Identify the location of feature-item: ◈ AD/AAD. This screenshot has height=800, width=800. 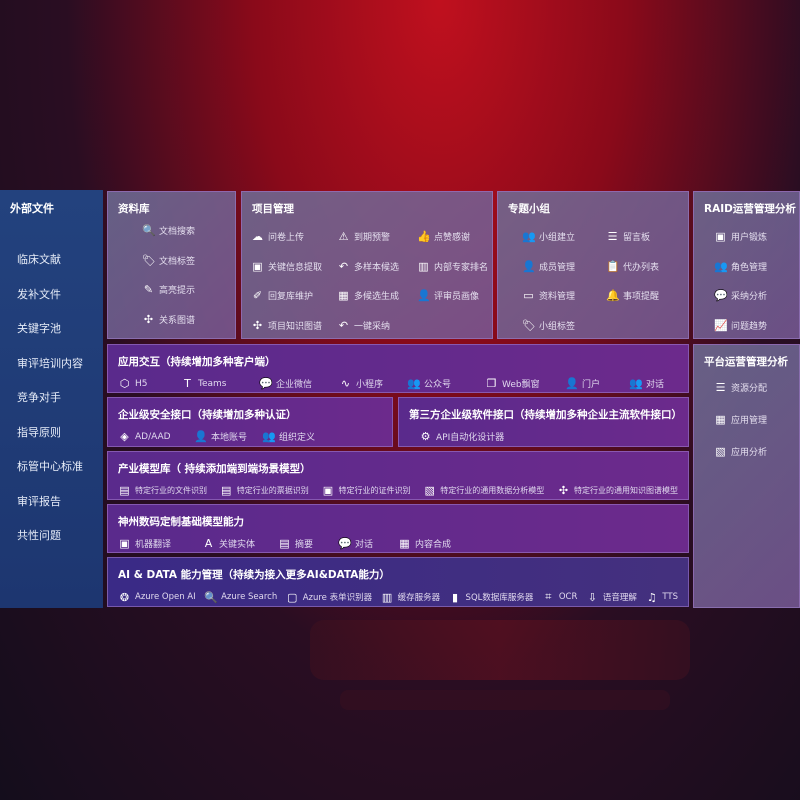
(156, 436).